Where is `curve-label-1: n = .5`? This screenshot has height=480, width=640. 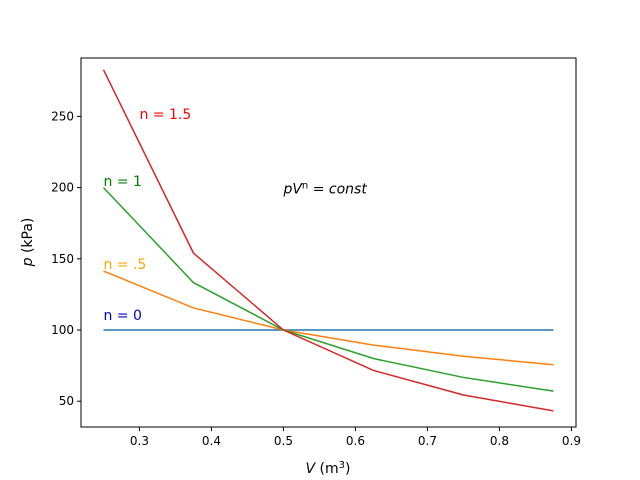 curve-label-1: n = .5 is located at coordinates (124, 265).